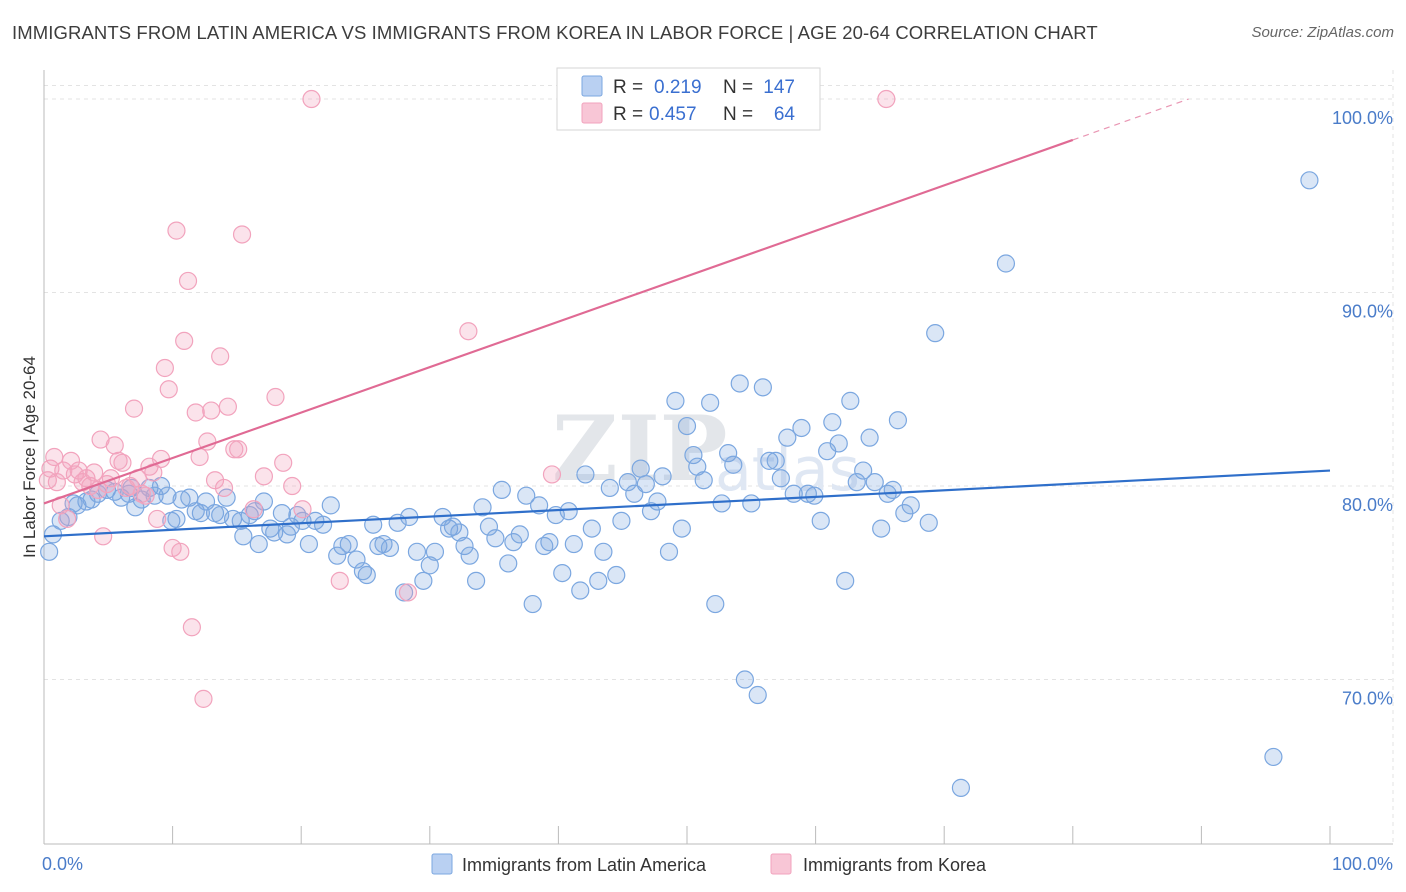  What do you see at coordinates (592, 86) in the screenshot?
I see `stats-swatch-latin-america` at bounding box center [592, 86].